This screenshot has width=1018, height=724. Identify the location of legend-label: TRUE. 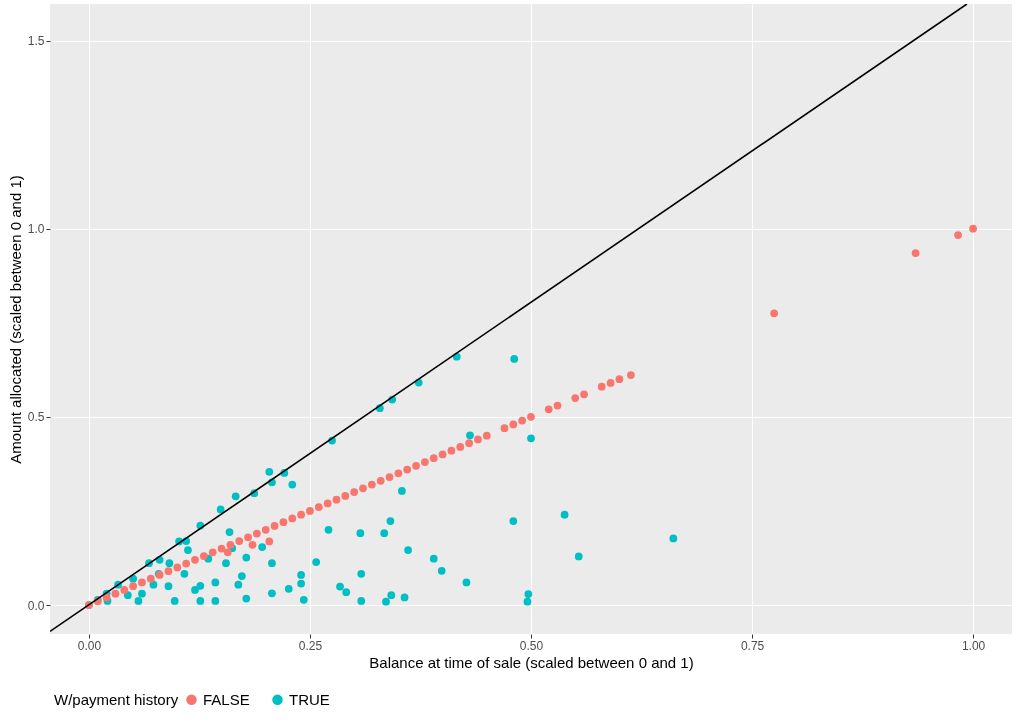
(309, 699).